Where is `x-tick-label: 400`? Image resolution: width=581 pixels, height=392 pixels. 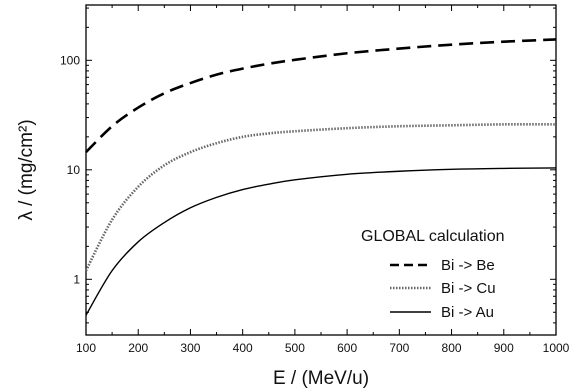 x-tick-label: 400 is located at coordinates (243, 348).